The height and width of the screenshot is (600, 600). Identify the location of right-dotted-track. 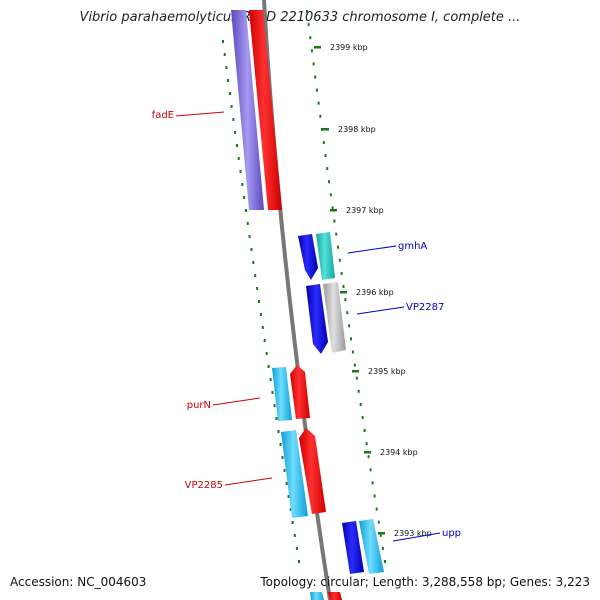
(346, 286).